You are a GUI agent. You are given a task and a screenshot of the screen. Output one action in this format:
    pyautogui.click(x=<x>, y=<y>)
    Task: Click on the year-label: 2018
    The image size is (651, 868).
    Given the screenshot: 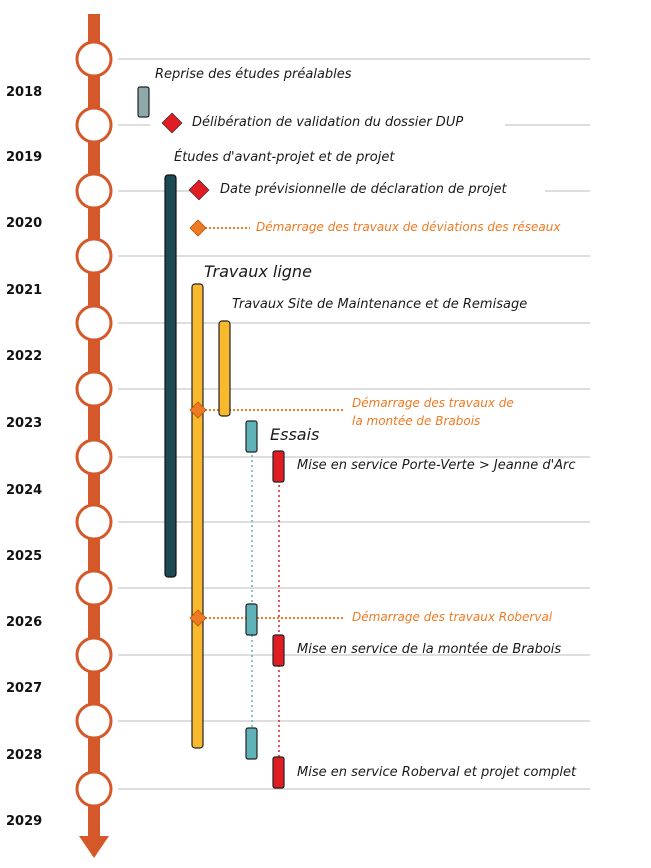 What is the action you would take?
    pyautogui.click(x=24, y=92)
    